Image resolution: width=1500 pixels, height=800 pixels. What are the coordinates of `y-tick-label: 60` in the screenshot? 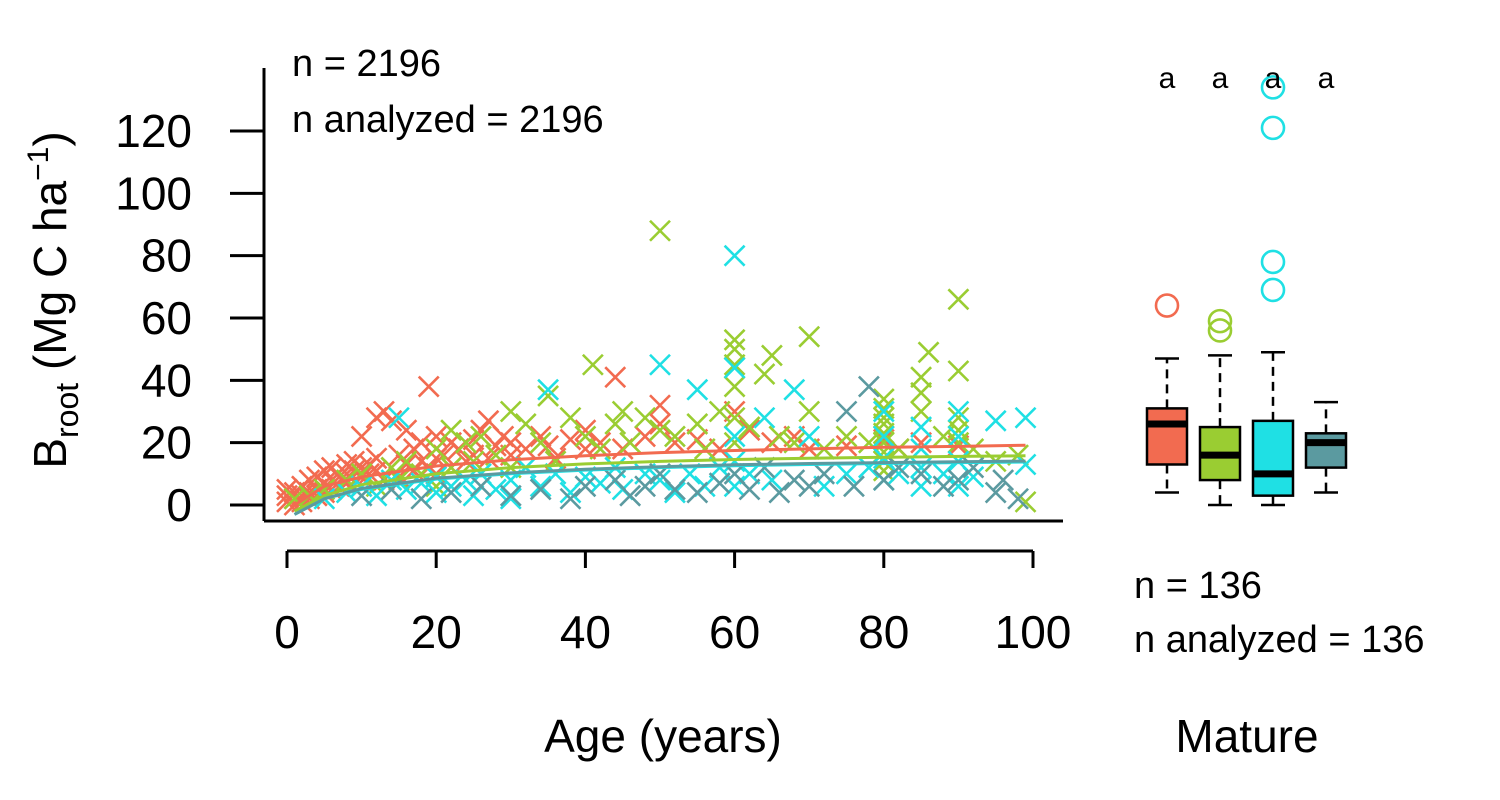 It's located at (166, 318).